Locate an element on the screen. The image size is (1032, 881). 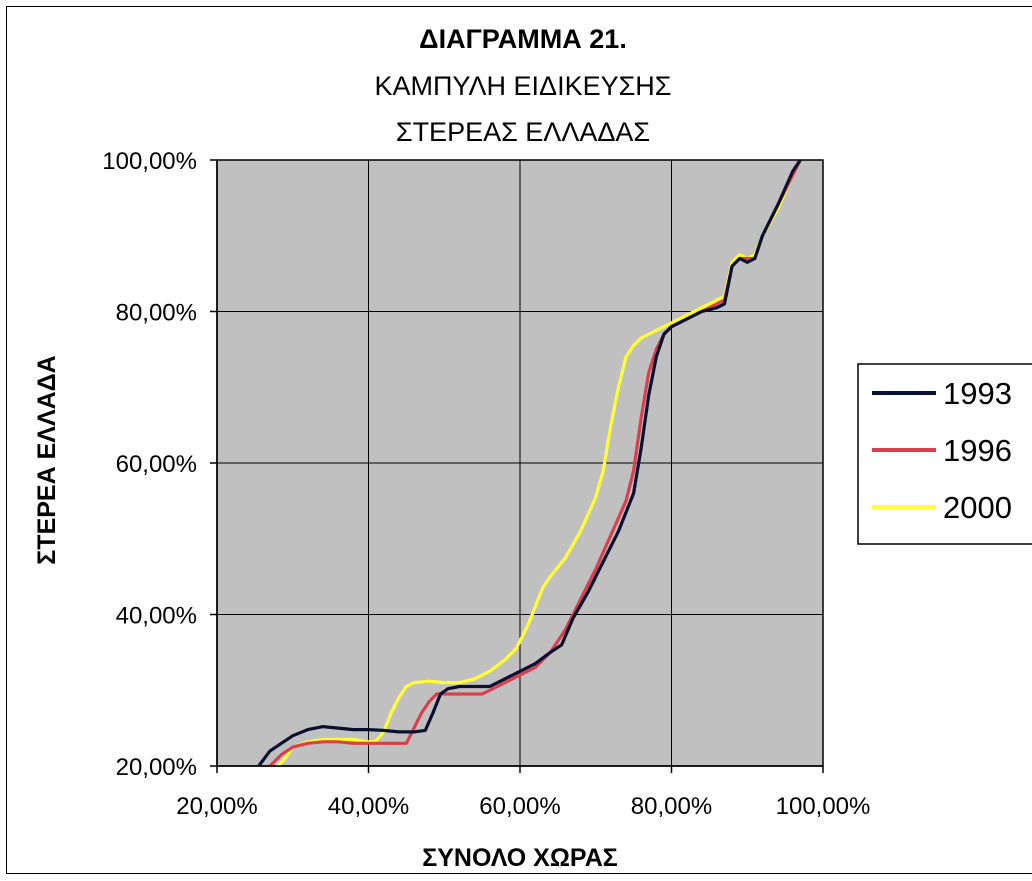
y-axis-title: ΣΤΕΡΕΑ ΕΛΛΑΔΑ is located at coordinates (47, 459).